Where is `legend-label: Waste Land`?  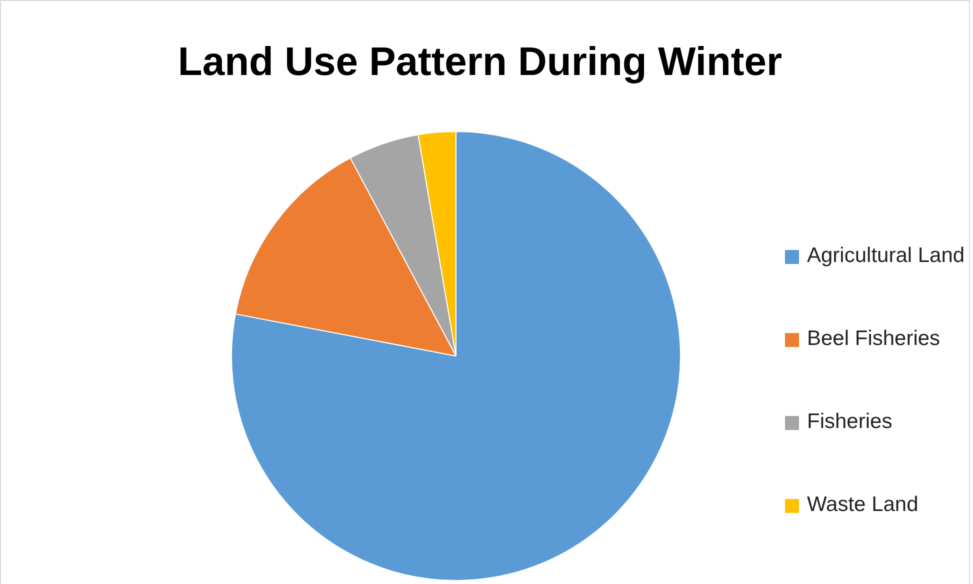 legend-label: Waste Land is located at coordinates (862, 505).